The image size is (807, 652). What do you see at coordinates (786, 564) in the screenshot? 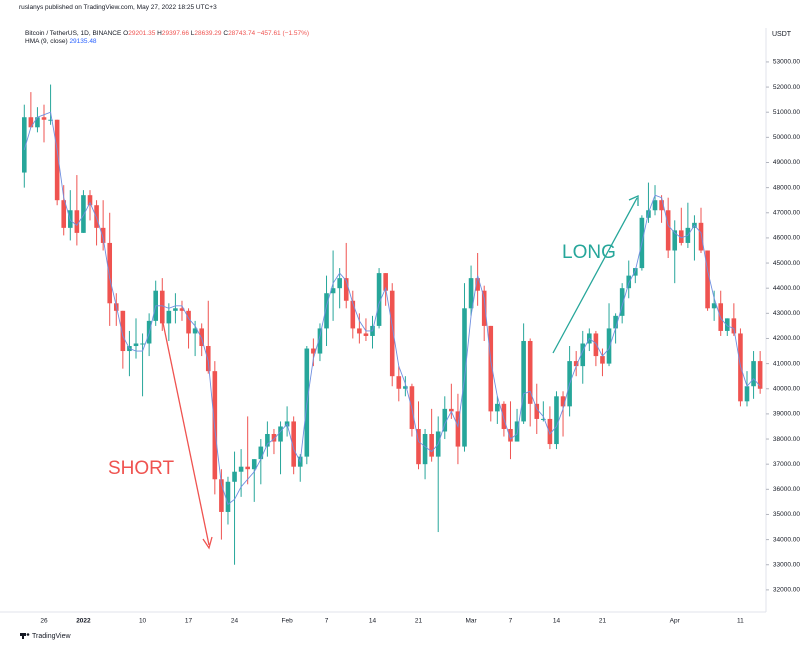
I see `y-tick-label: 33000.00` at bounding box center [786, 564].